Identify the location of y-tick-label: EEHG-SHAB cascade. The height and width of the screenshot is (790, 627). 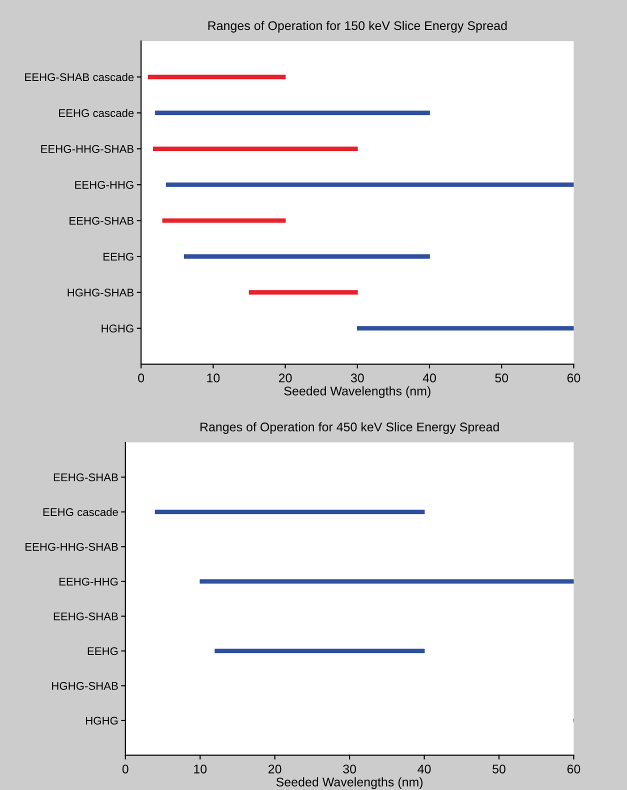
(79, 77).